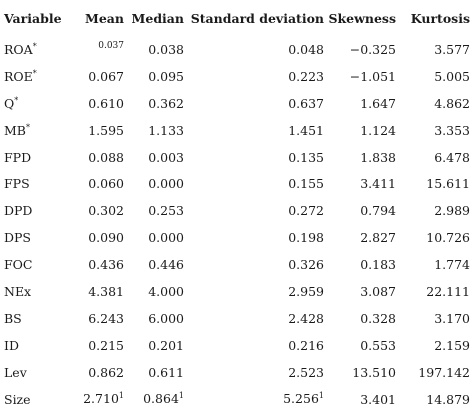 The width and height of the screenshot is (474, 413). I want to click on variable-cell: DPD, so click(18, 211).